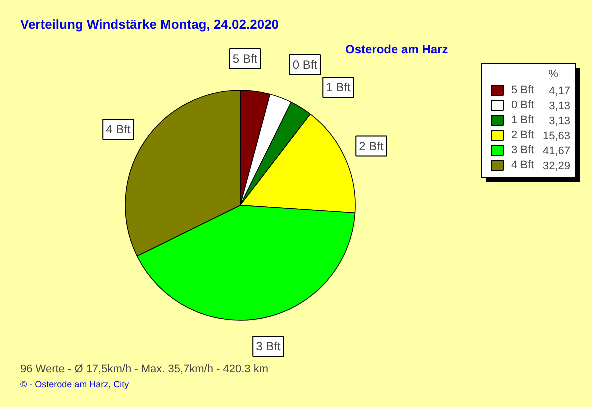  Describe the element at coordinates (523, 90) in the screenshot. I see `legend-label: 5 Bft` at that location.